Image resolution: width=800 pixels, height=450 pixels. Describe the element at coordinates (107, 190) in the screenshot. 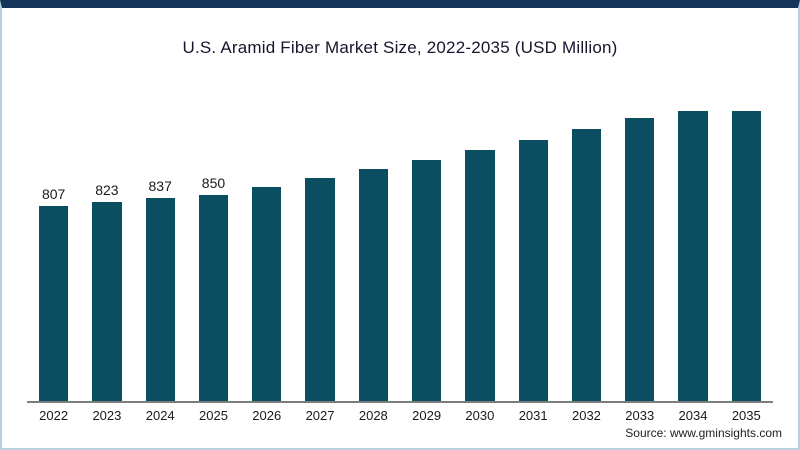

I see `bar-value-label: 823` at that location.